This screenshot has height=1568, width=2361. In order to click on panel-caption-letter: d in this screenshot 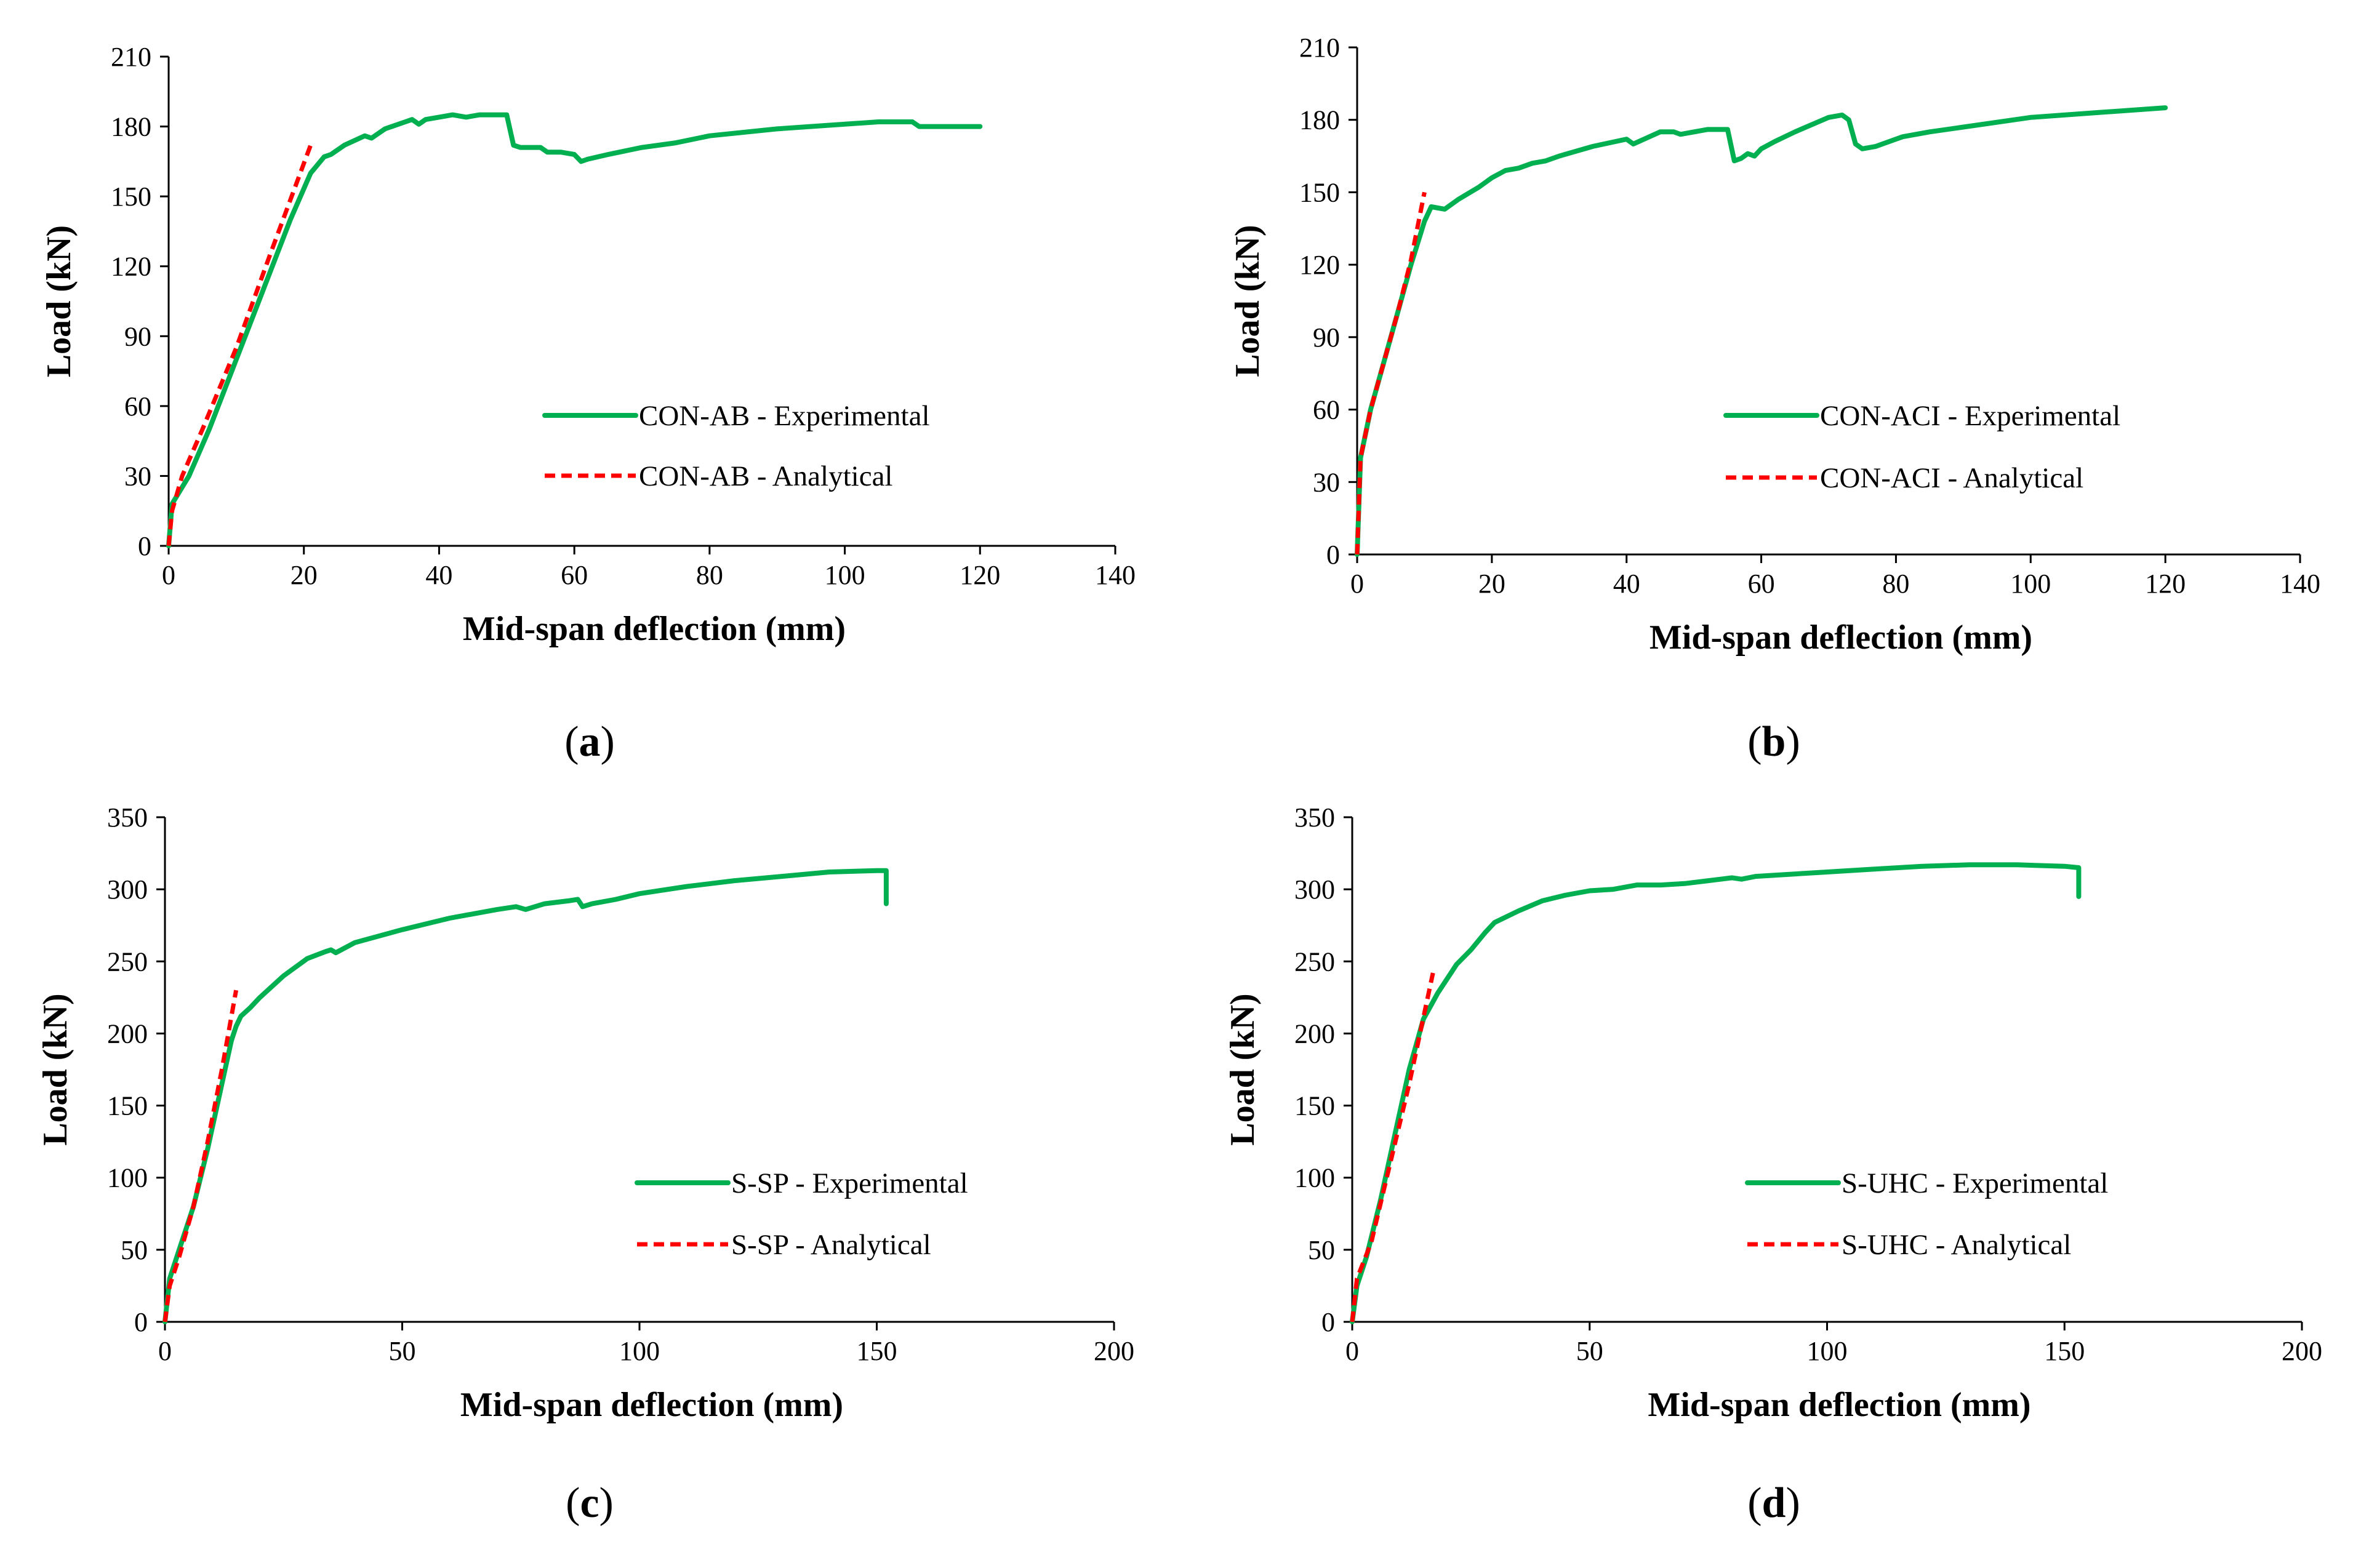, I will do `click(1774, 1503)`.